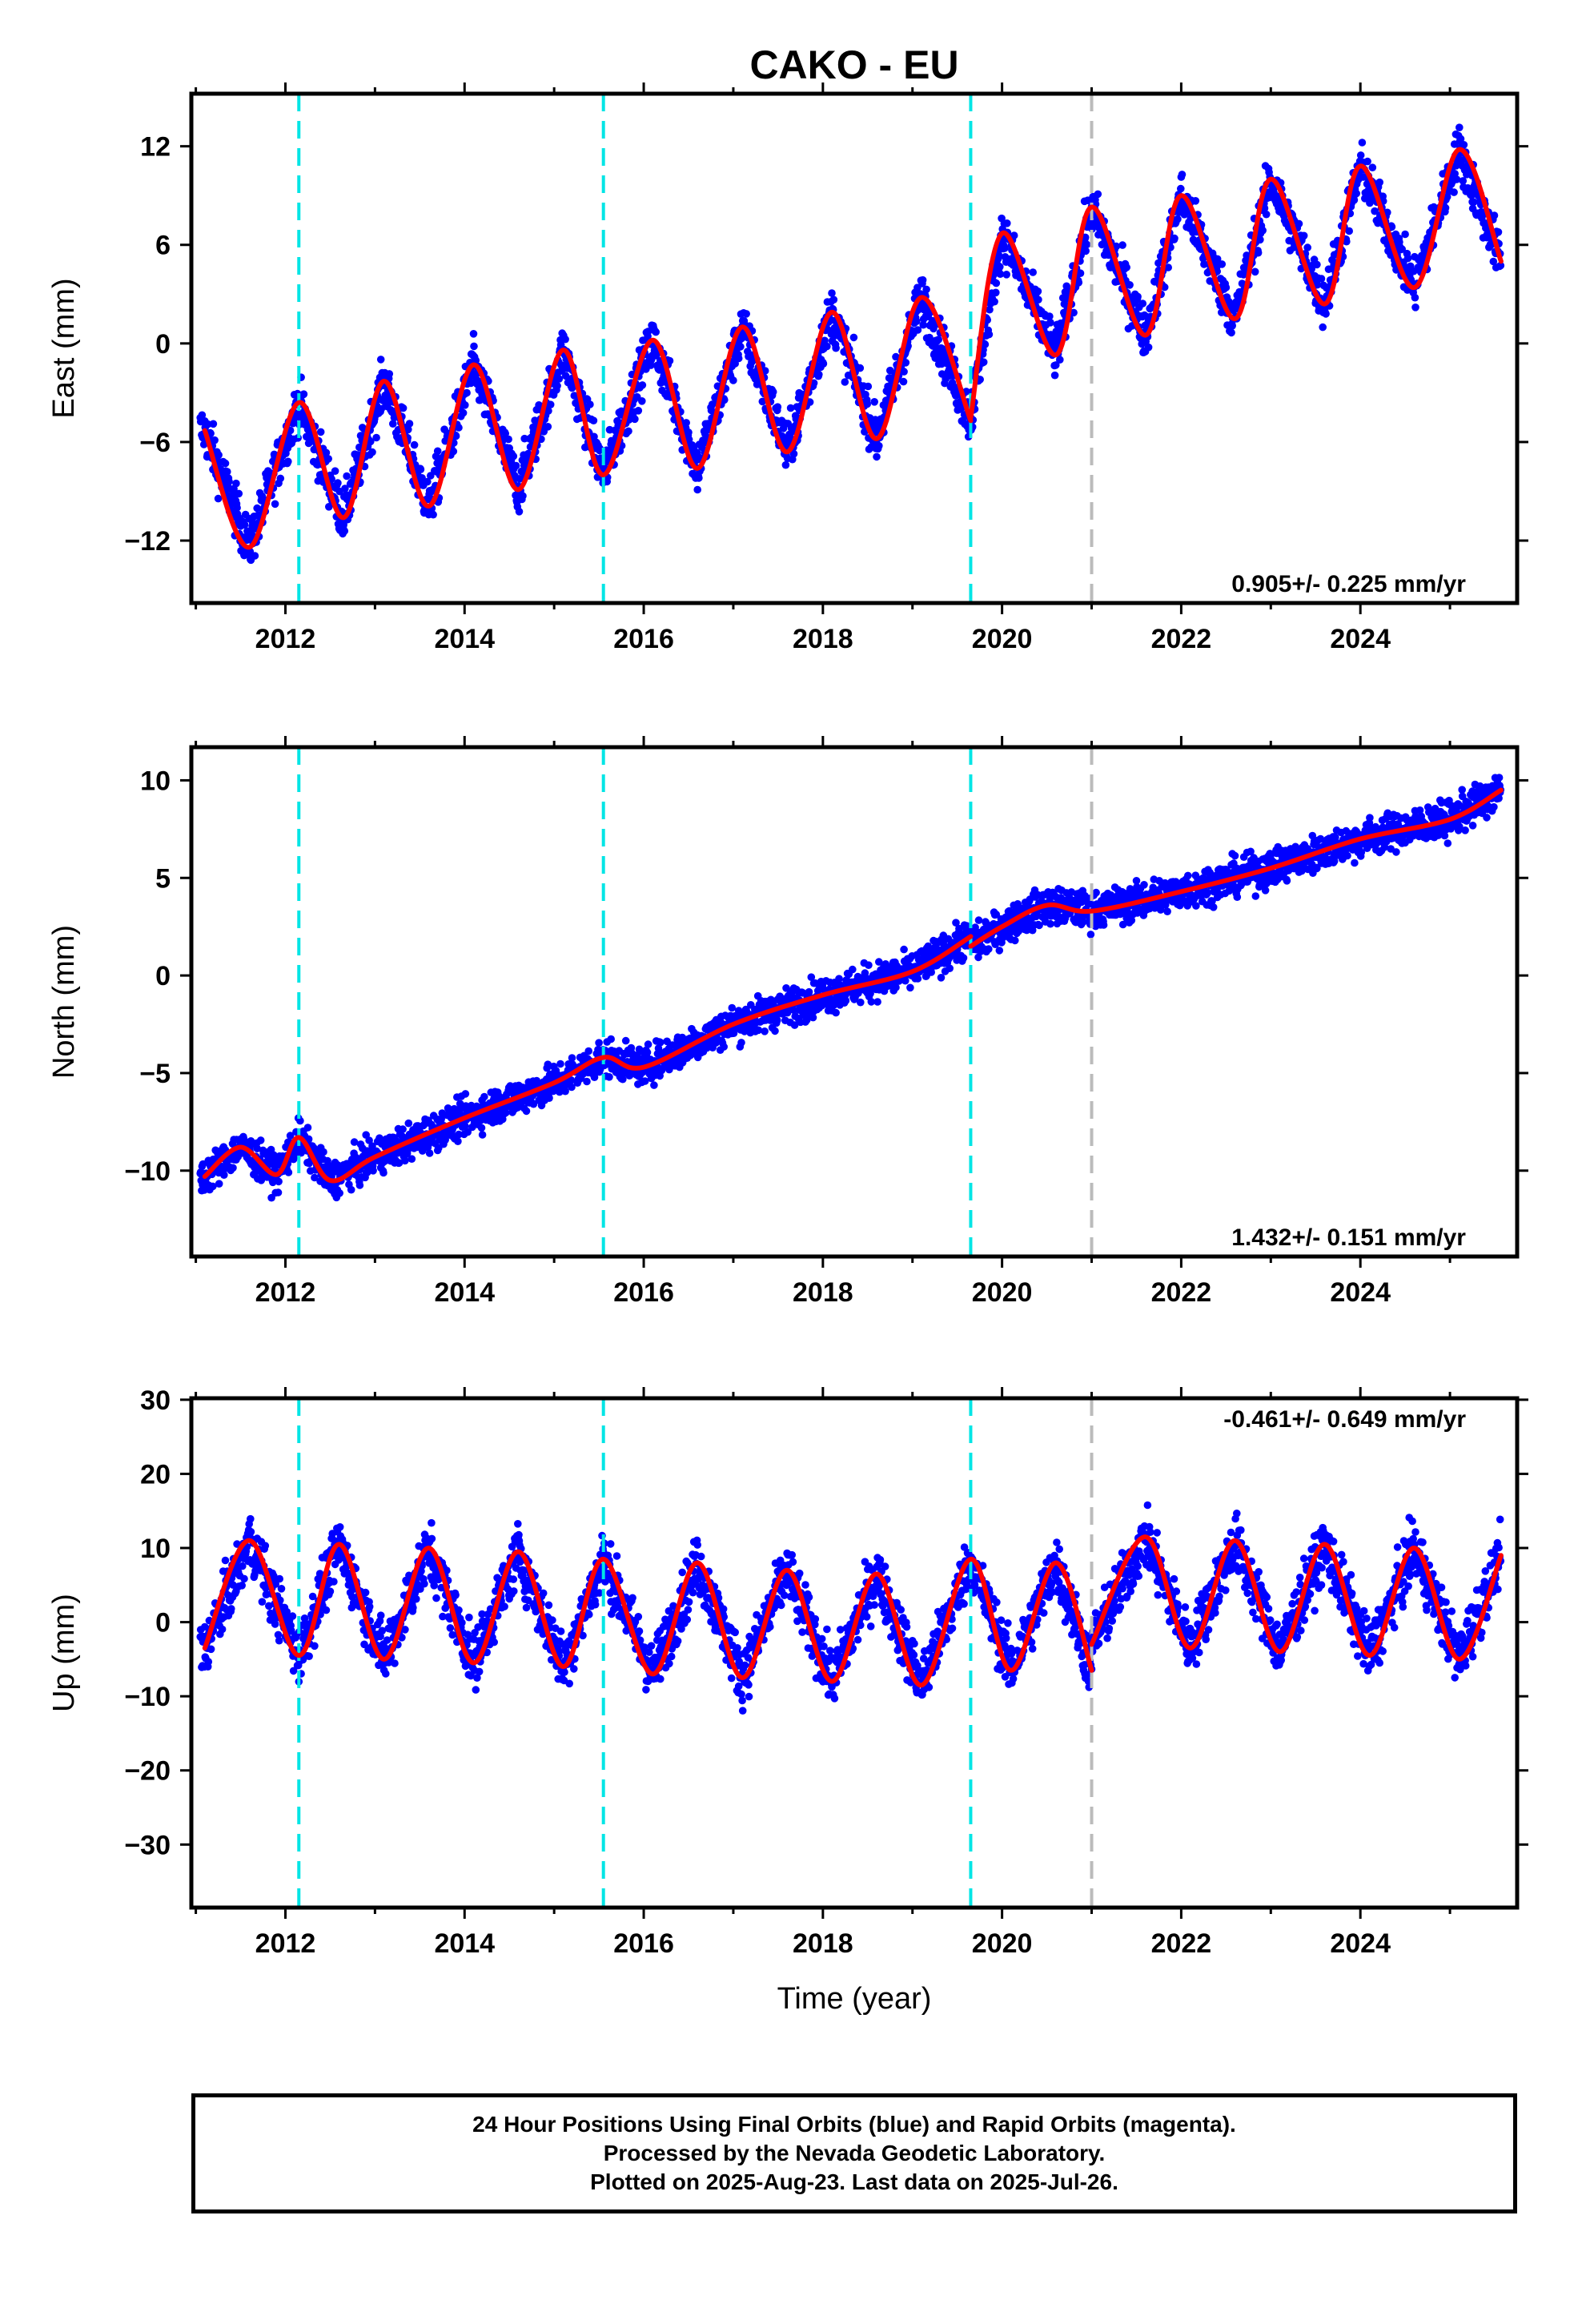  Describe the element at coordinates (155, 443) in the screenshot. I see `y-tick-label: −6` at that location.